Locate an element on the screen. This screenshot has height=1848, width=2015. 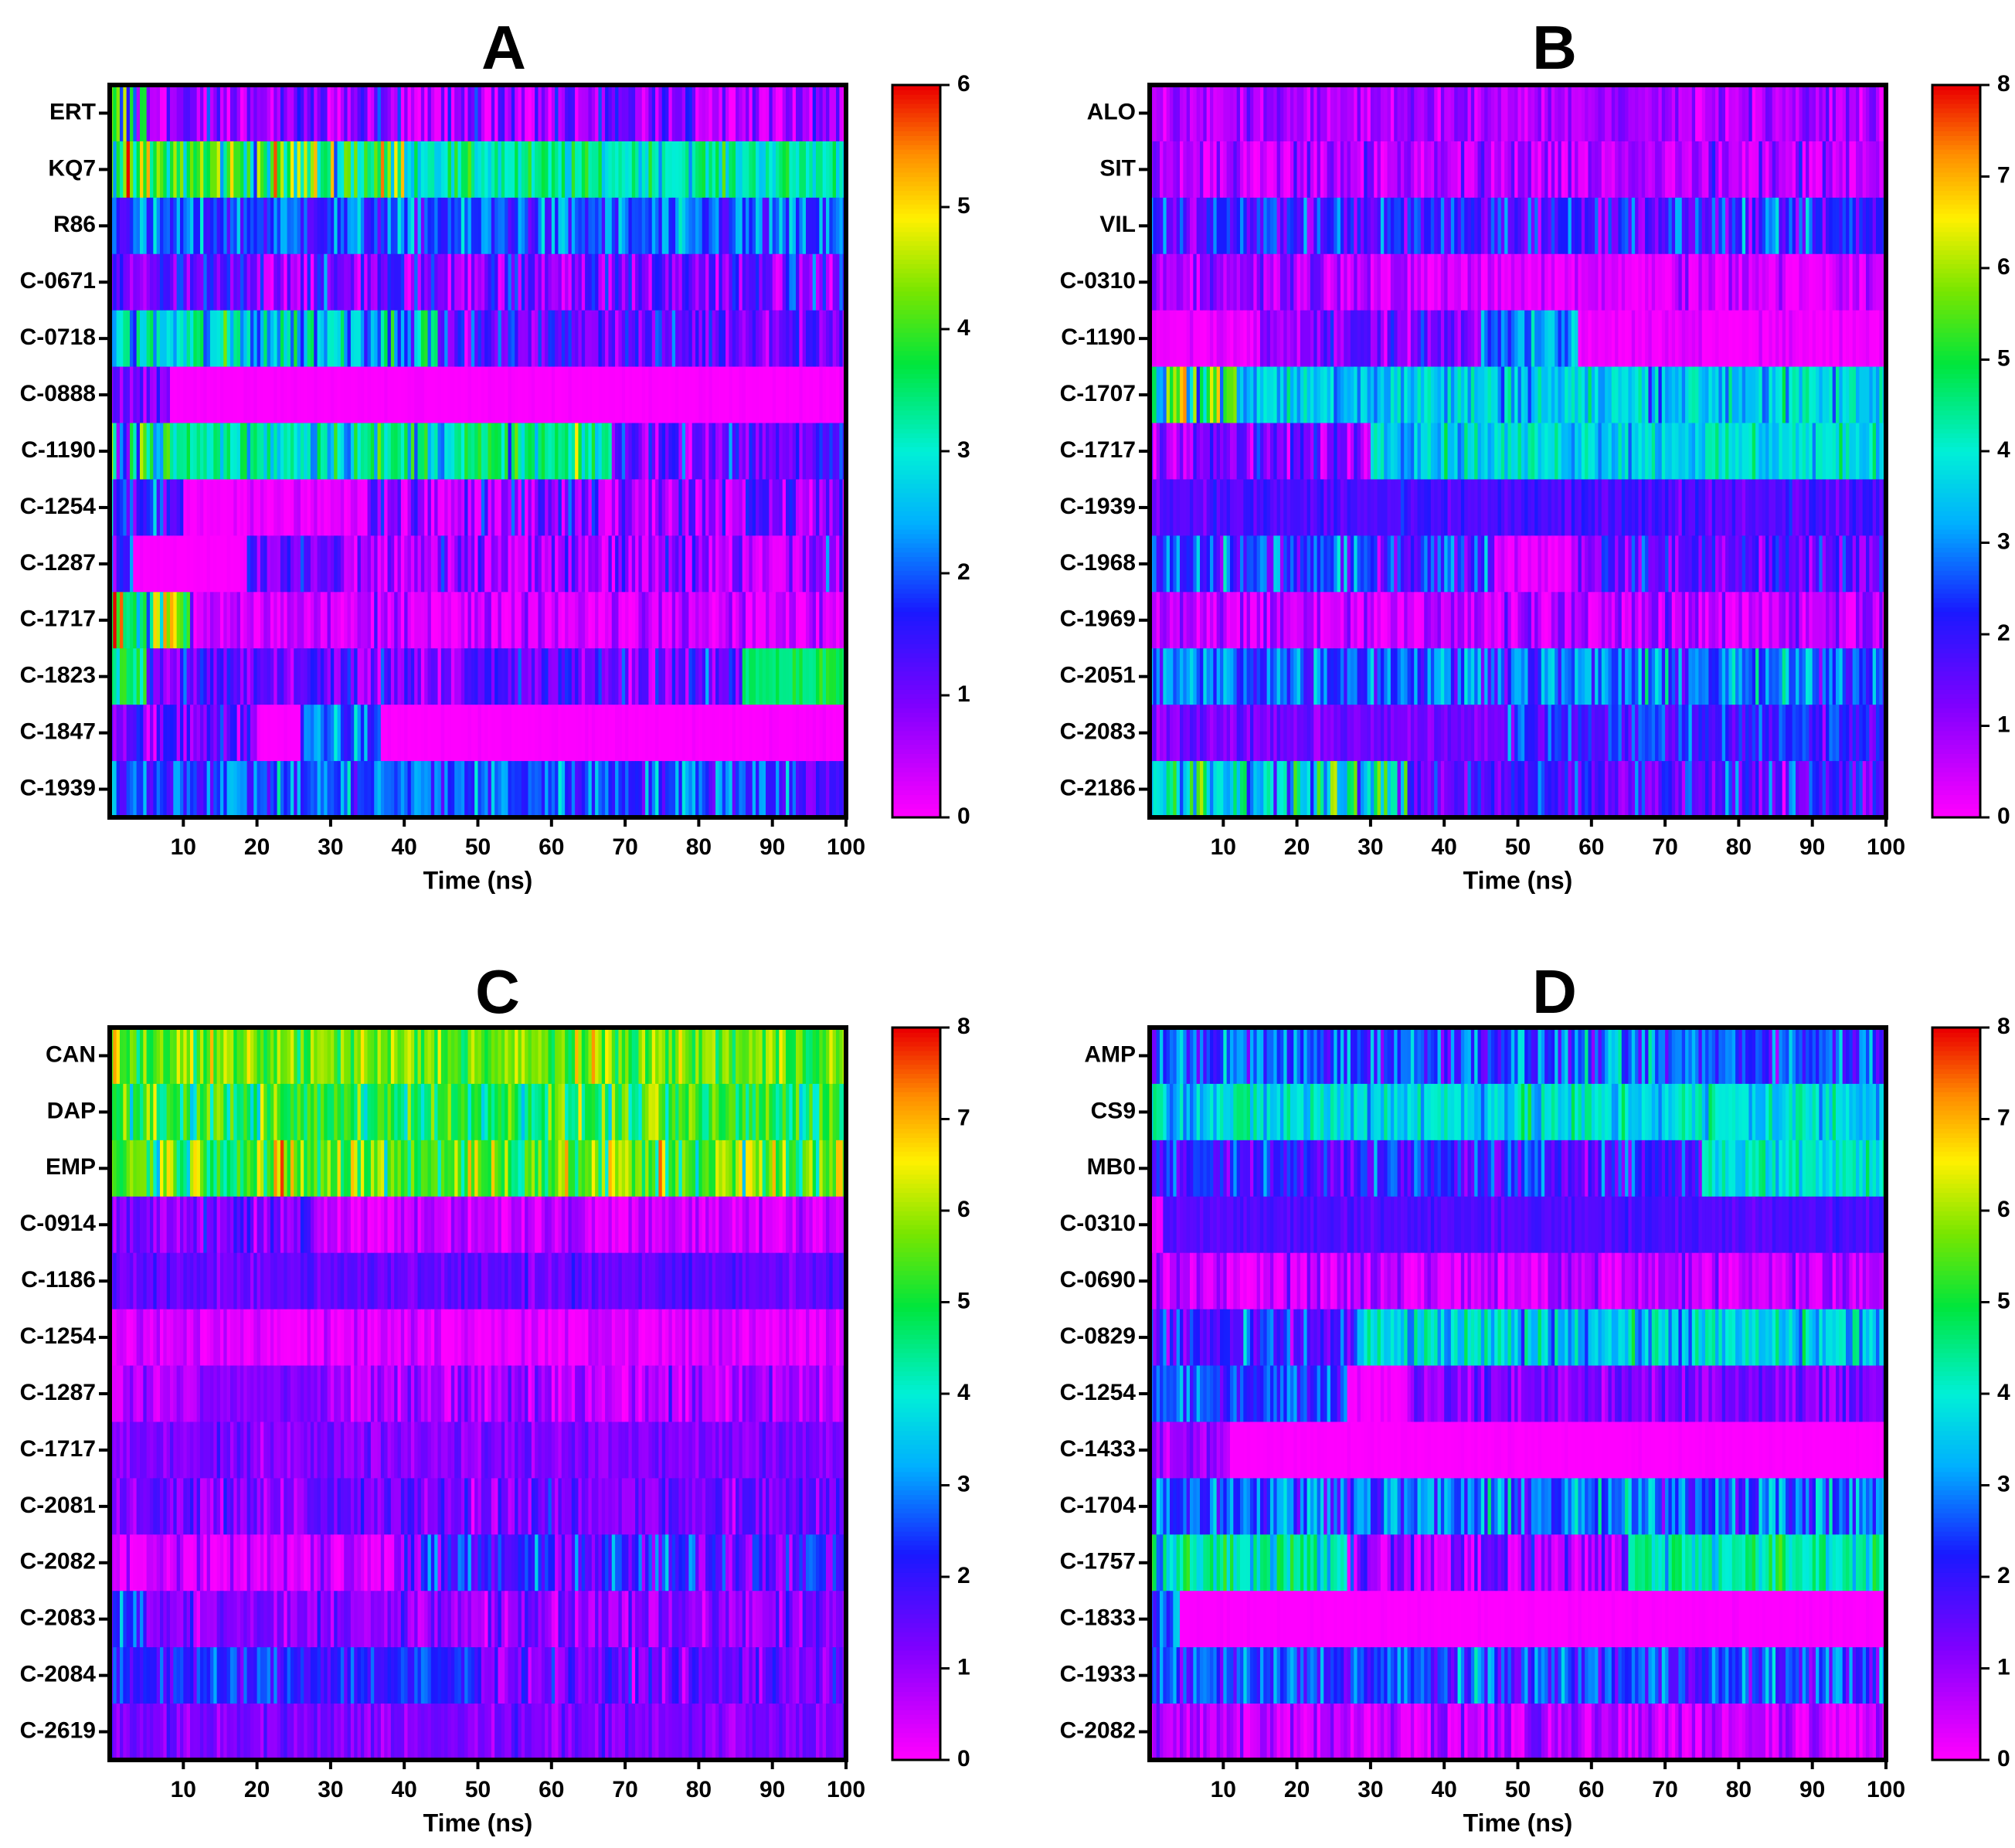
panel-label: A is located at coordinates (503, 48).